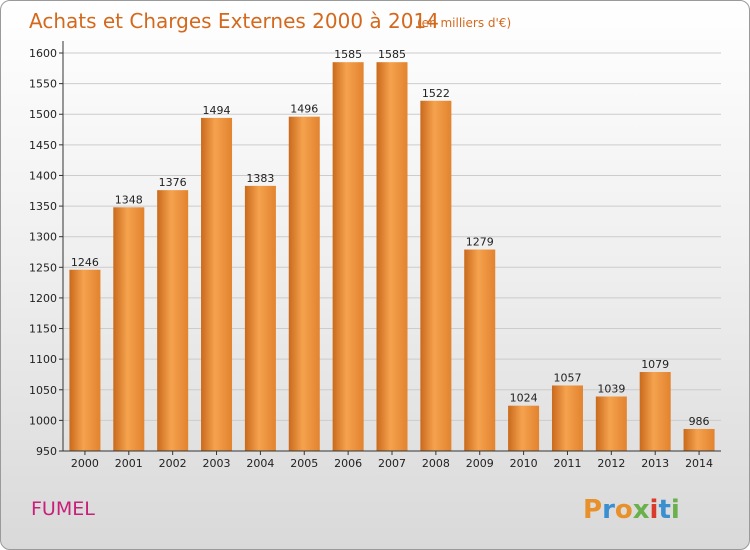 Image resolution: width=750 pixels, height=550 pixels. What do you see at coordinates (436, 463) in the screenshot?
I see `x-tick-label: 2008` at bounding box center [436, 463].